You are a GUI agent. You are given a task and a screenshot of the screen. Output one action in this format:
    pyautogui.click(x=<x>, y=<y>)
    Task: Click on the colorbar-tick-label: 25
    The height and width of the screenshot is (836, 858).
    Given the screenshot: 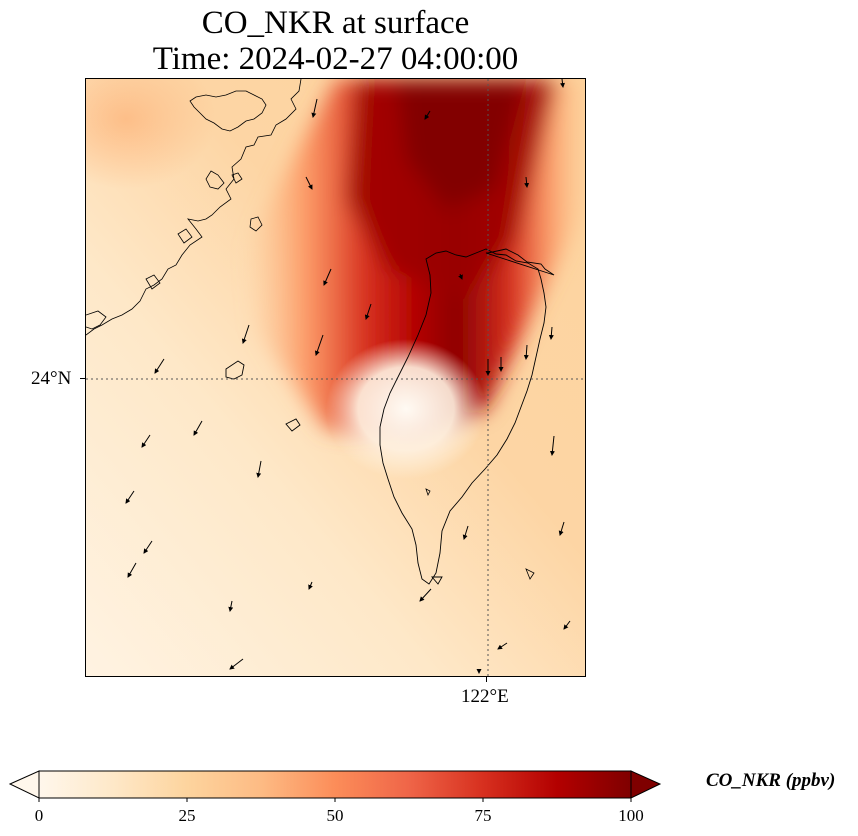 What is the action you would take?
    pyautogui.click(x=187, y=815)
    